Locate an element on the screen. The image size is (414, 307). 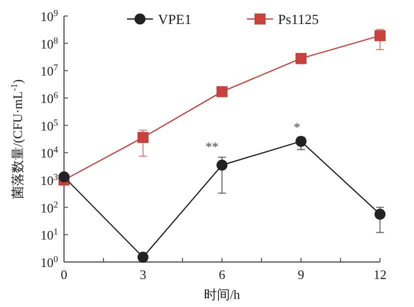
y-tick-label: 10$^{0}$ is located at coordinates (49, 262).